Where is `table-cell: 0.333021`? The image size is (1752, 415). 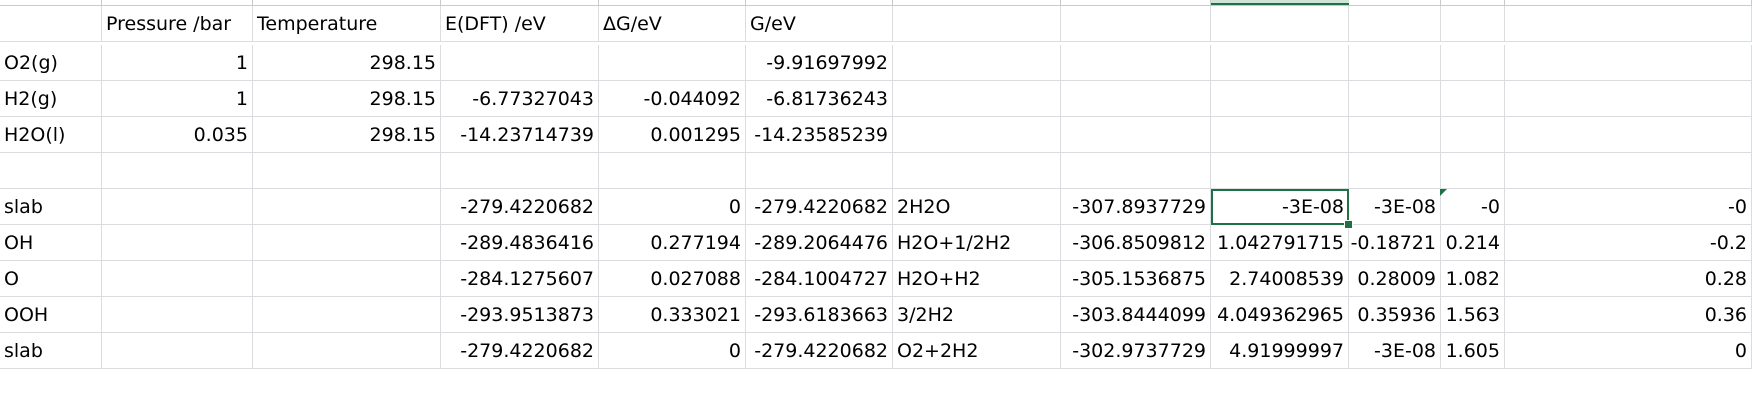 table-cell: 0.333021 is located at coordinates (672, 315).